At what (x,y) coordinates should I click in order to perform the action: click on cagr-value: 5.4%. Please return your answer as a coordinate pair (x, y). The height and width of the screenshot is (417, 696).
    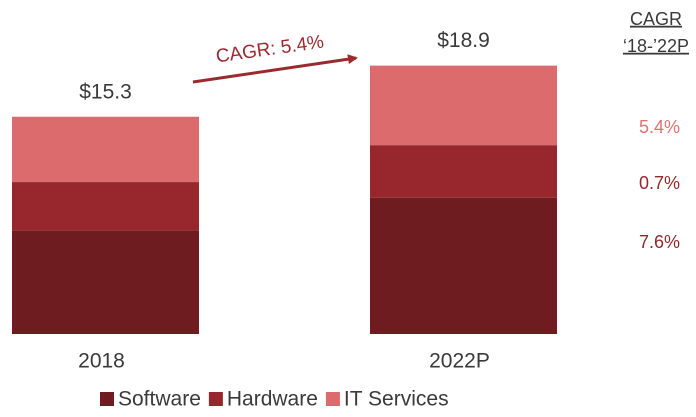
    Looking at the image, I should click on (659, 127).